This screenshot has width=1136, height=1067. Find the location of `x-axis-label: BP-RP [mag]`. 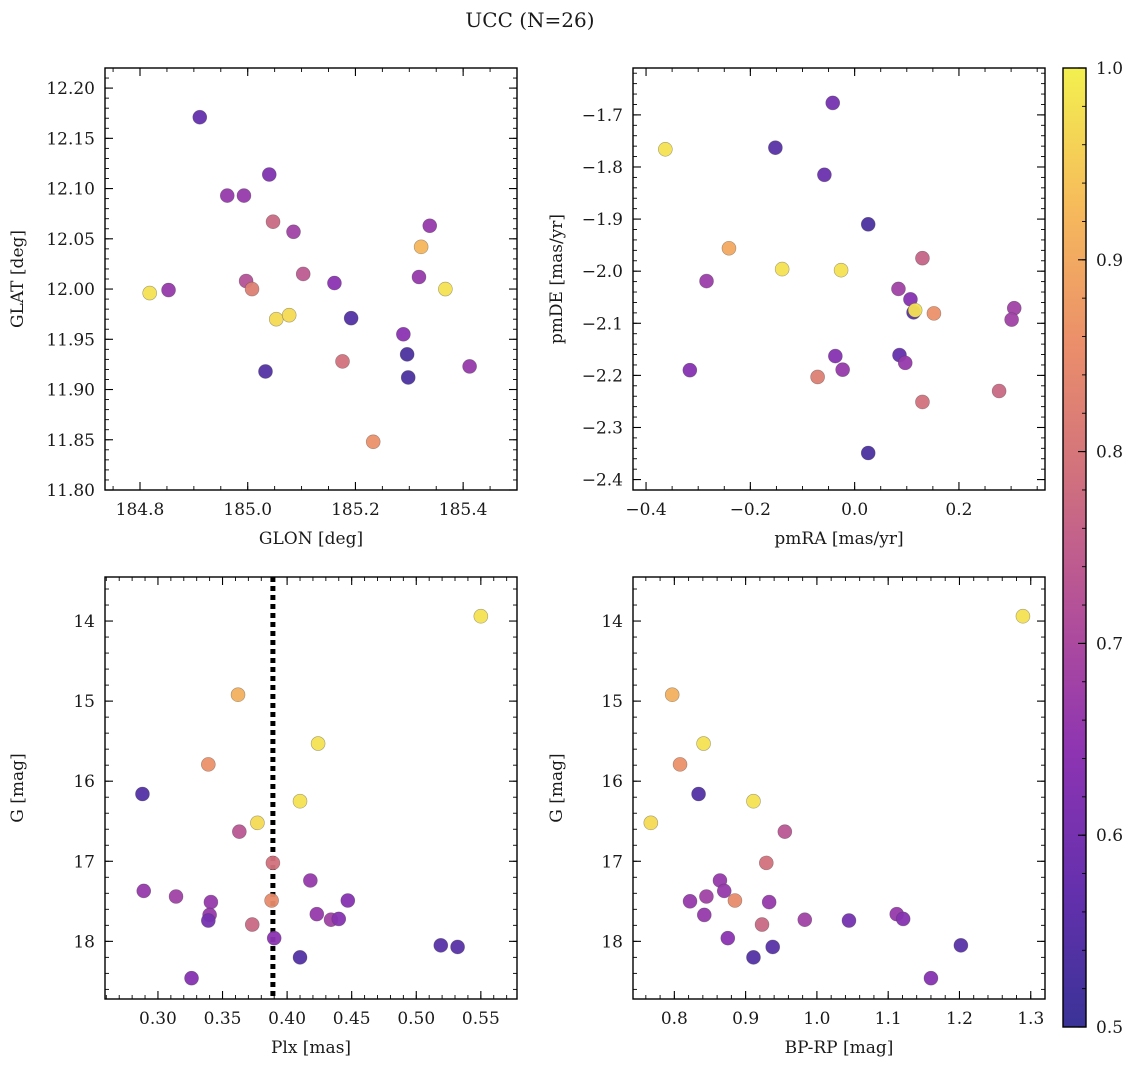

x-axis-label: BP-RP [mag] is located at coordinates (839, 1048).